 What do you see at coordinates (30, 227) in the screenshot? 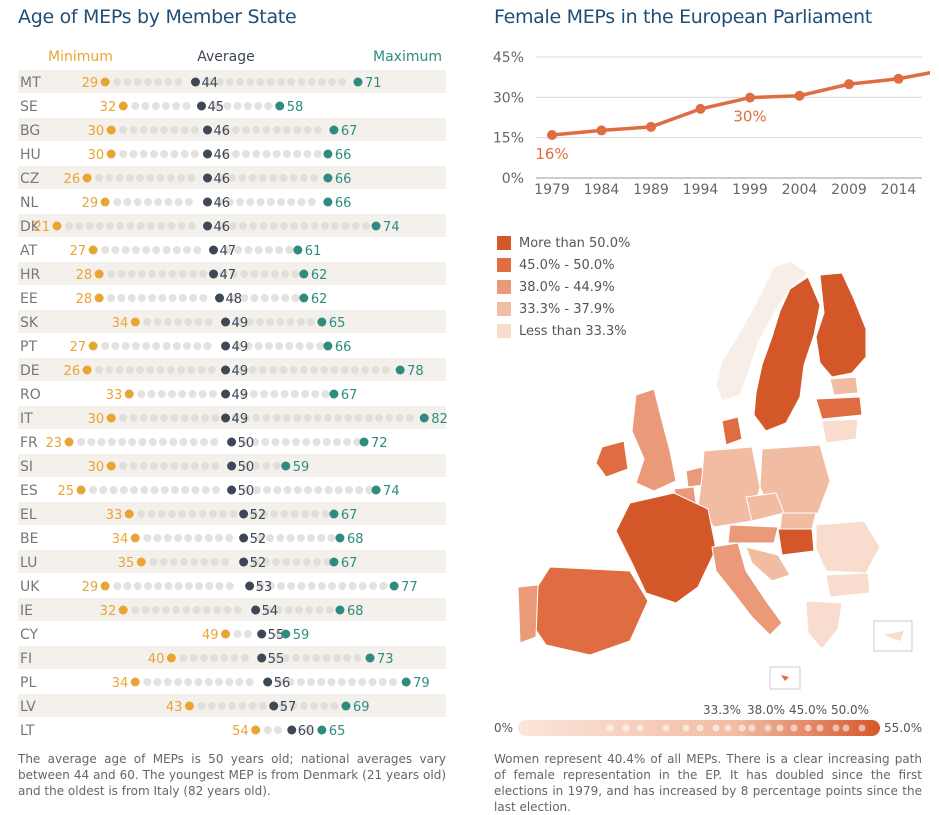
I see `country-label: DK` at bounding box center [30, 227].